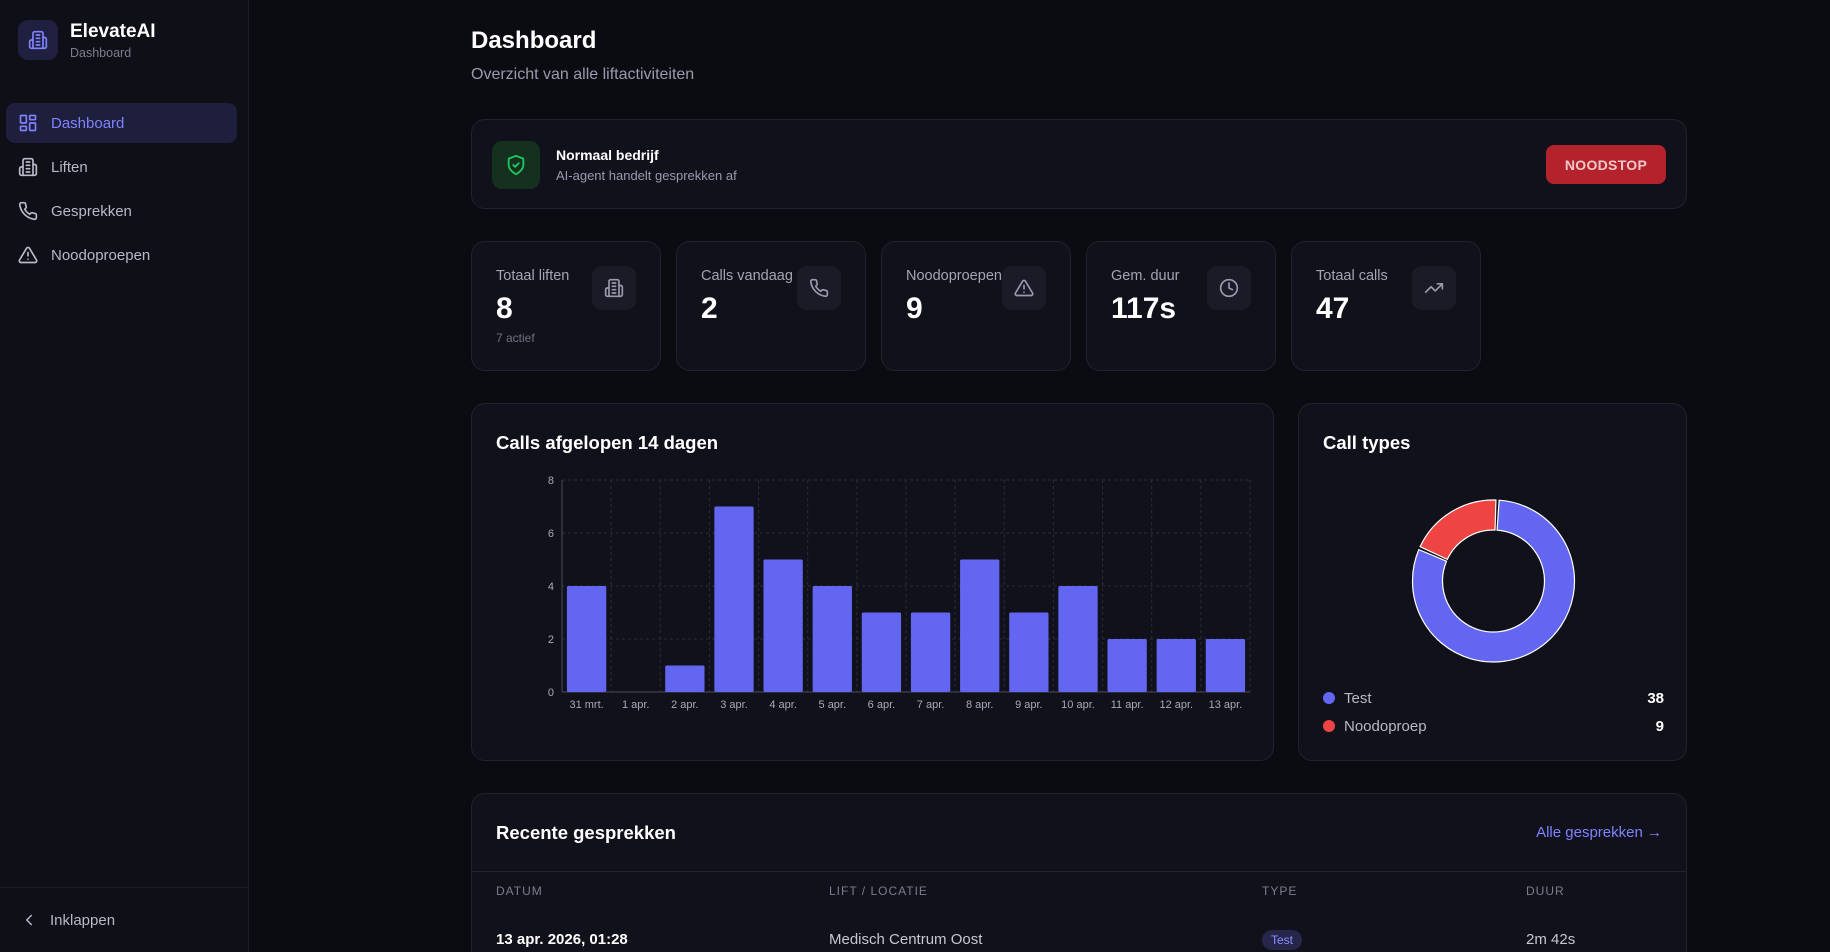  I want to click on stat-card-avg-duration: Gem. duur 117s, so click(1181, 306).